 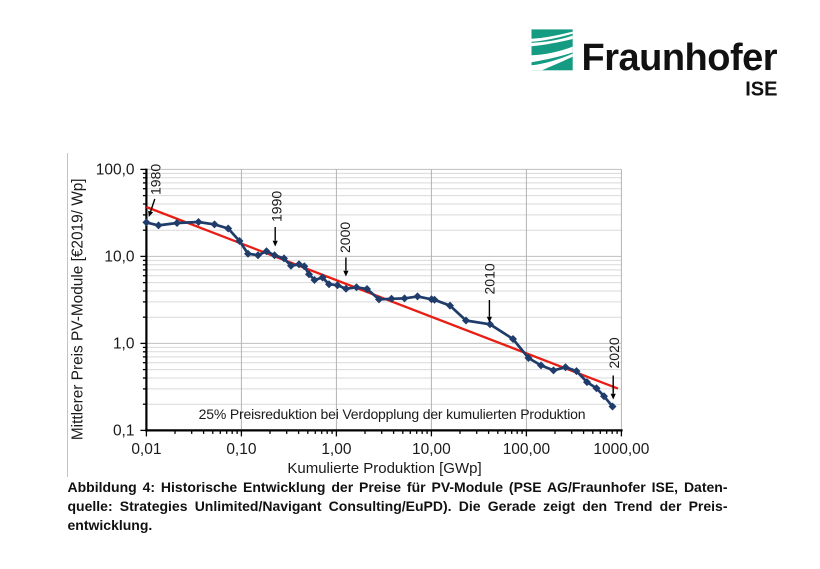 What do you see at coordinates (155, 179) in the screenshot?
I see `svg-text: 1980` at bounding box center [155, 179].